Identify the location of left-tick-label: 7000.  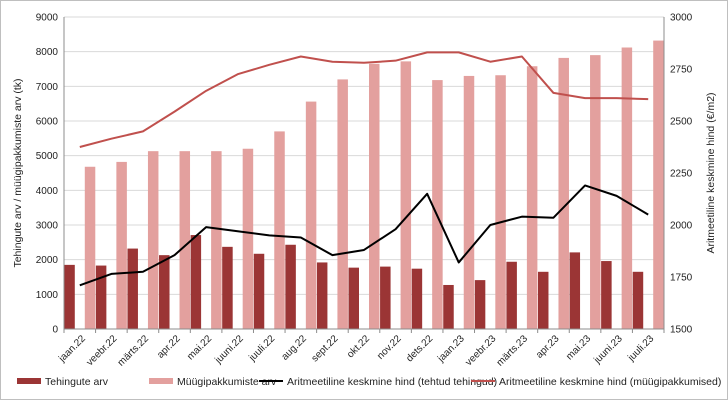
(47, 87).